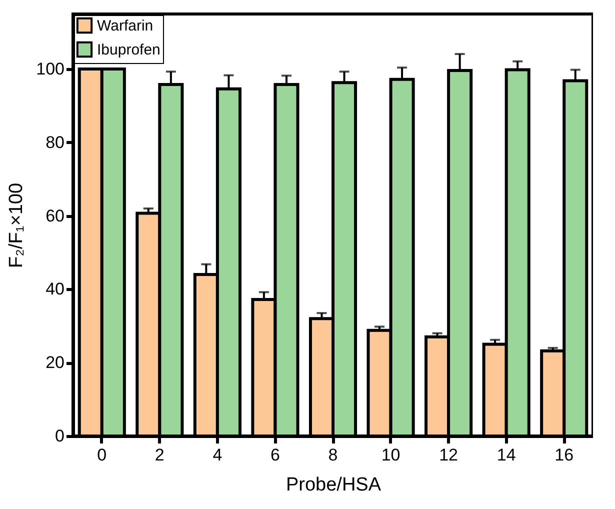 This screenshot has height=509, width=615. I want to click on x-axis-title: Probe/HSA, so click(334, 485).